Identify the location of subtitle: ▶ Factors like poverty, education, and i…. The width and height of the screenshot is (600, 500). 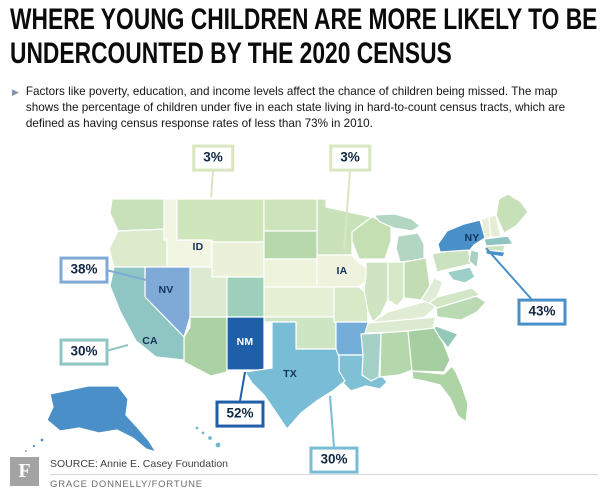
(301, 107).